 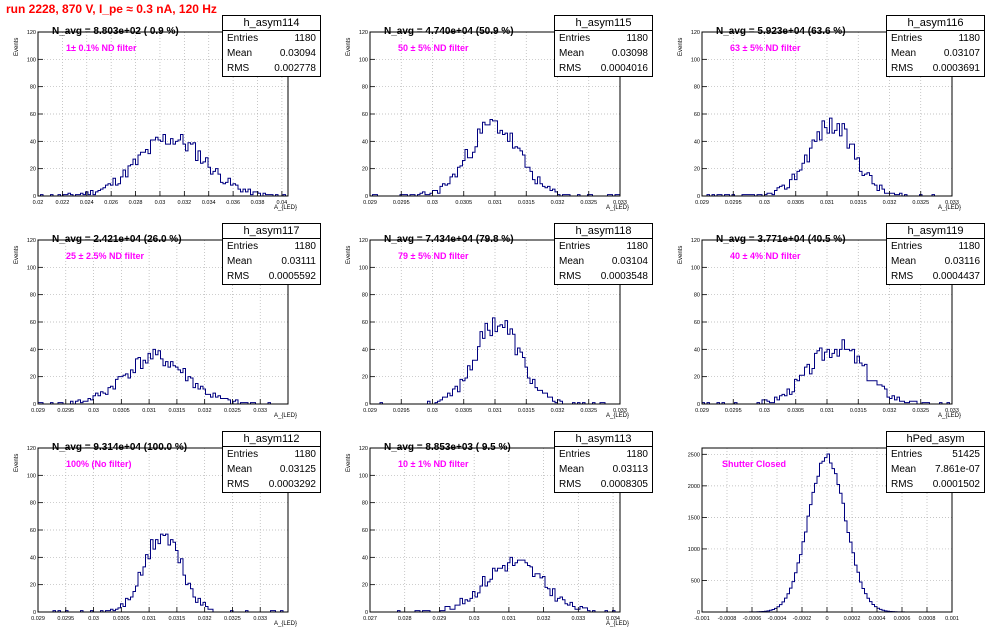 I want to click on stats-row-rms: RMS 0.0005592, so click(x=271, y=276).